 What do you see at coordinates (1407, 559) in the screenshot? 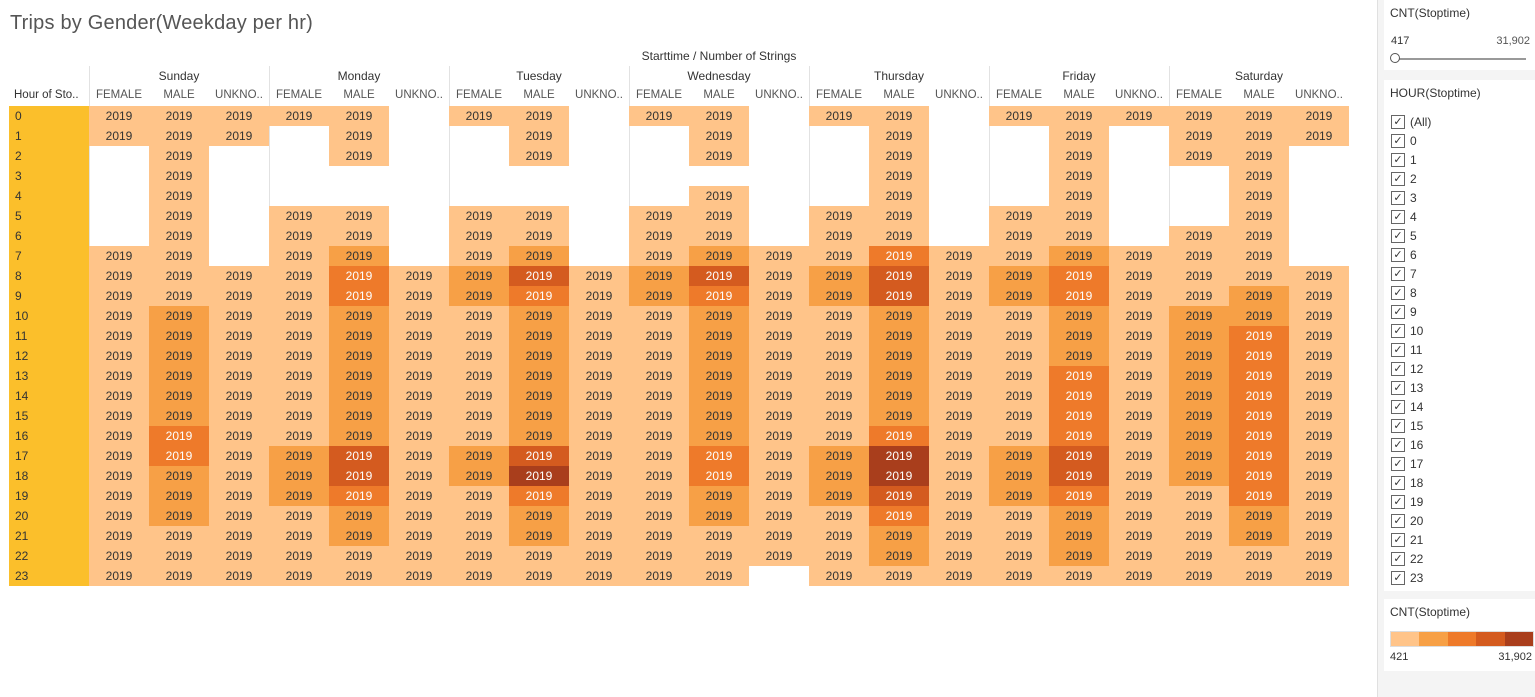
I see `hour-filter-option: ✓ 22` at bounding box center [1407, 559].